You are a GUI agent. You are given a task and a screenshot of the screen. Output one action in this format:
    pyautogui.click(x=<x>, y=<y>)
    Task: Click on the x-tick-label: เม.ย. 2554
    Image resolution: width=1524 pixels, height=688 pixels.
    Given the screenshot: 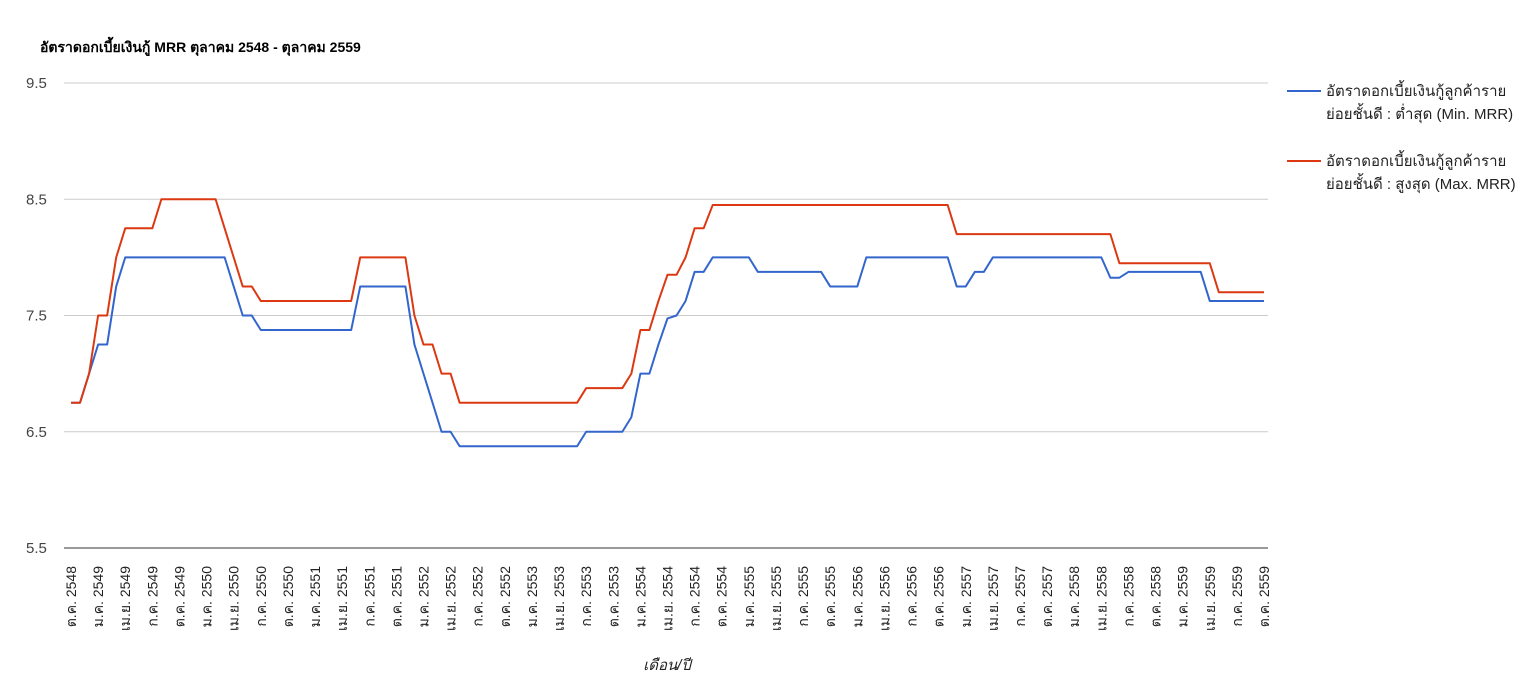 What is the action you would take?
    pyautogui.click(x=668, y=598)
    